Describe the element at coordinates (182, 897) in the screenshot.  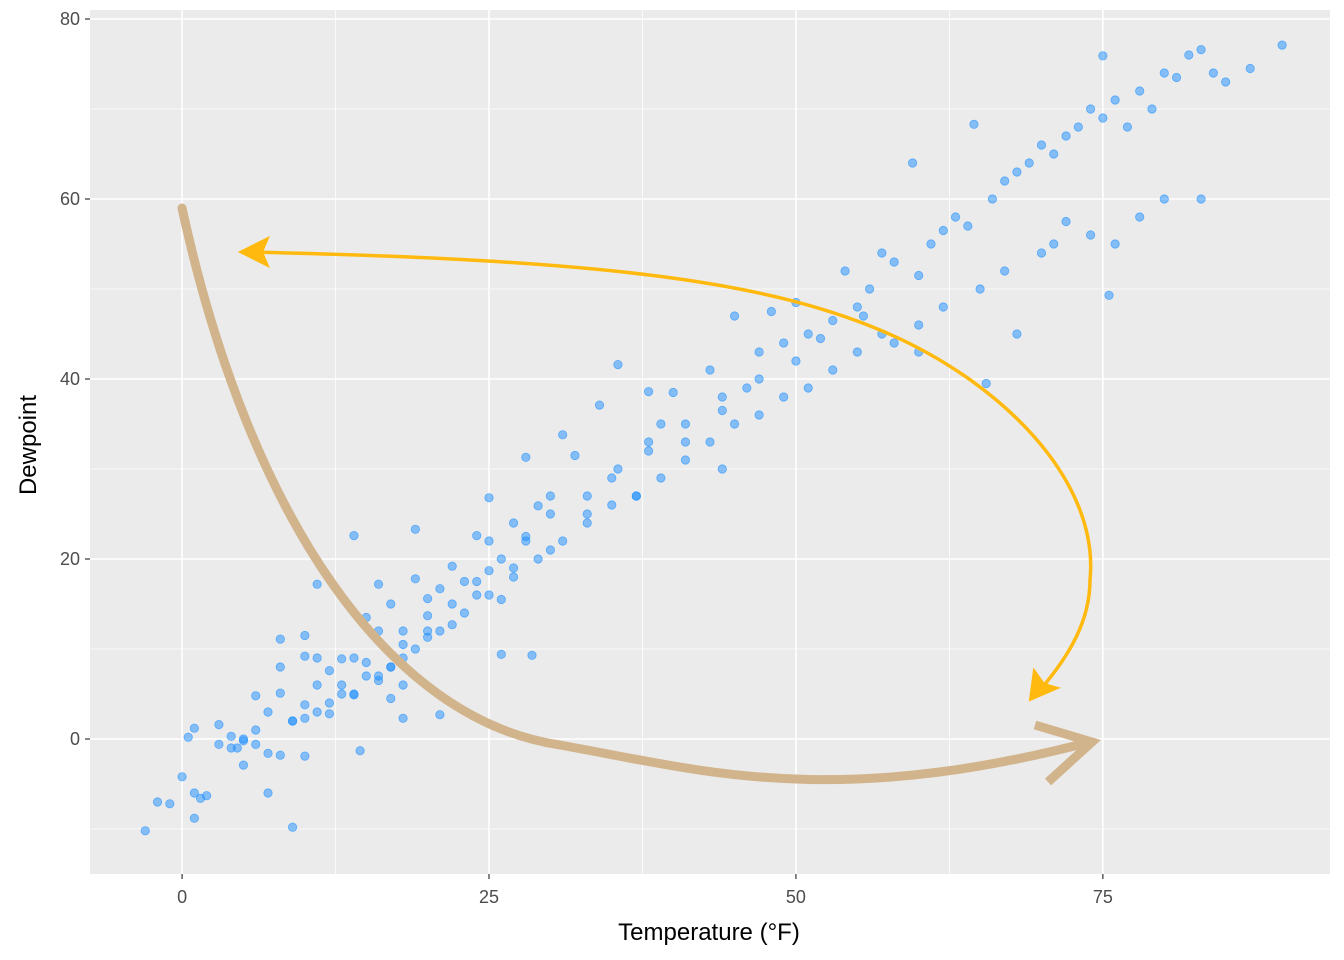
I see `x-tick-label: 0` at that location.